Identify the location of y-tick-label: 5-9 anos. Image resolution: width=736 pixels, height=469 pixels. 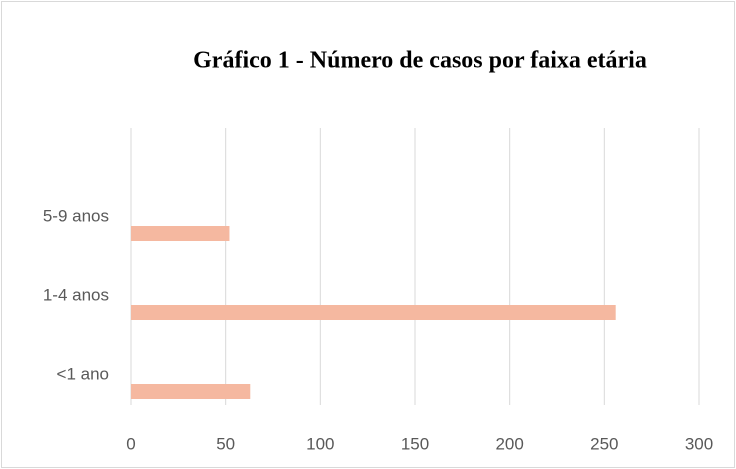
(76, 215).